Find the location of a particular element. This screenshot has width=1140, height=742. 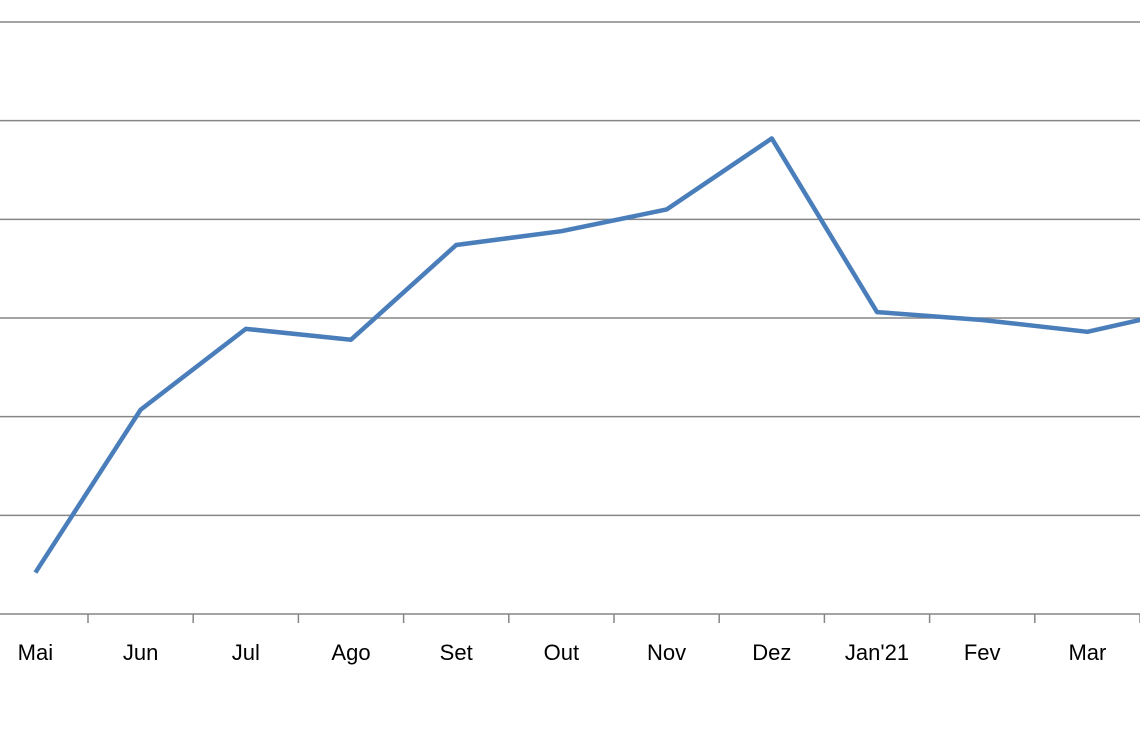

x-tick-label: Jul is located at coordinates (246, 652).